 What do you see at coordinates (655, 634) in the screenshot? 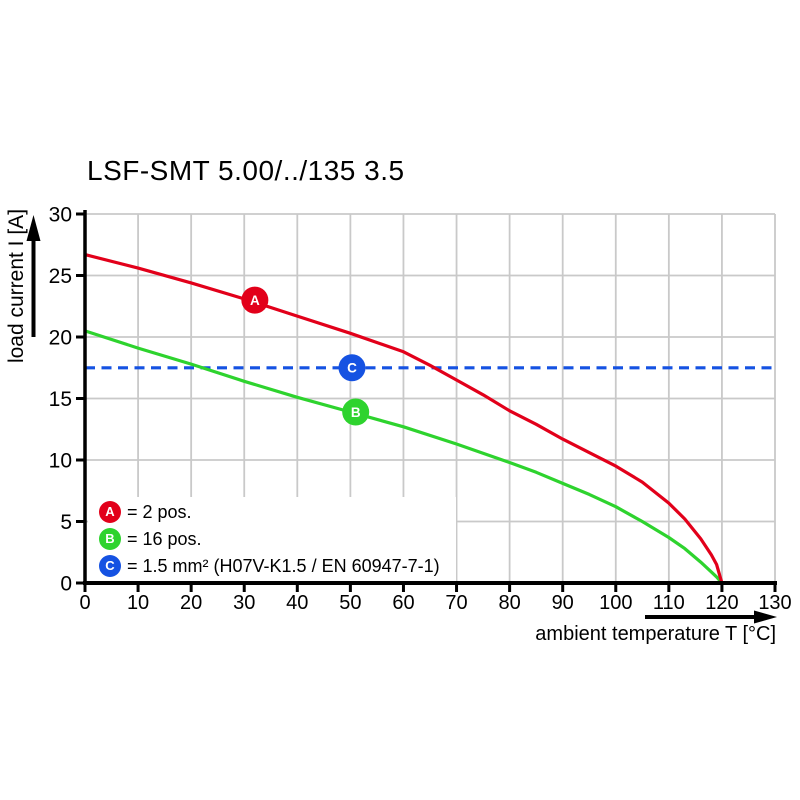
I see `x-axis-label: ambient temperature T [°C]` at bounding box center [655, 634].